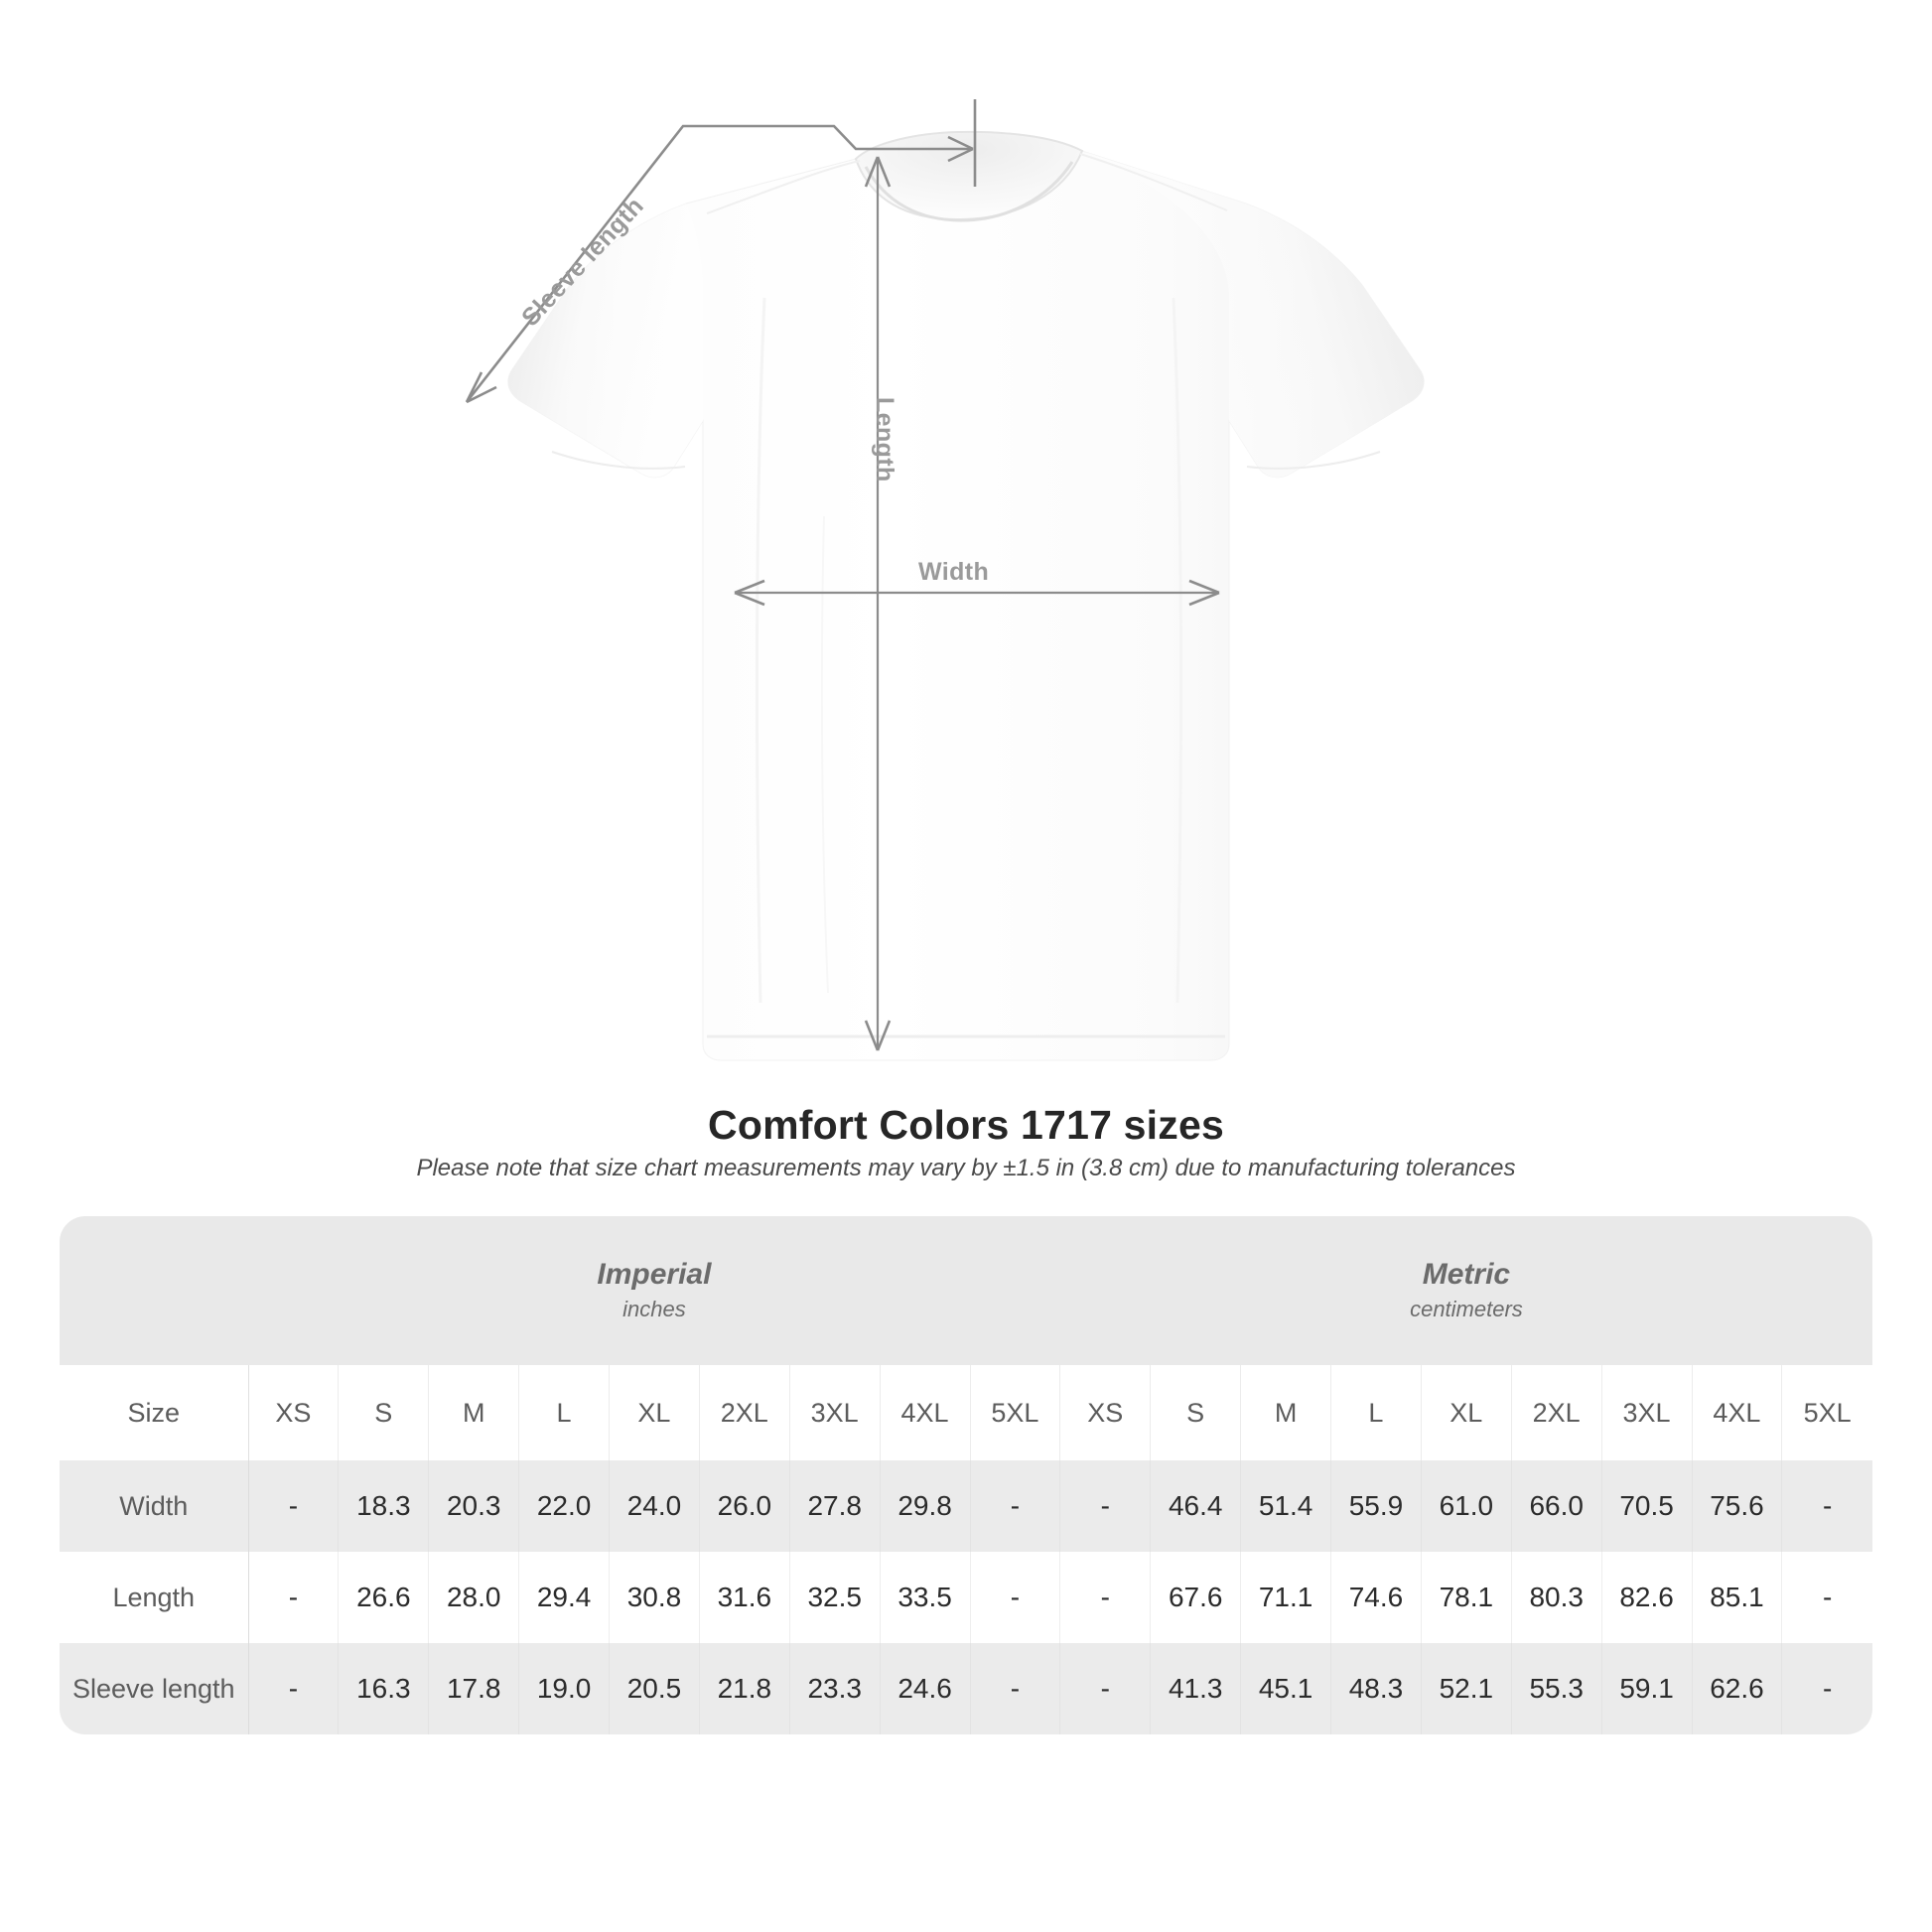 This screenshot has height=1932, width=1932. What do you see at coordinates (1196, 1688) in the screenshot?
I see `cell-value: 41.3` at bounding box center [1196, 1688].